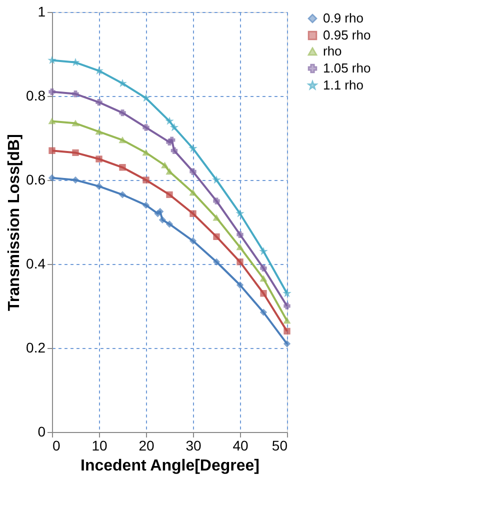 The image size is (477, 529). I want to click on x-tick-label: 50, so click(280, 446).